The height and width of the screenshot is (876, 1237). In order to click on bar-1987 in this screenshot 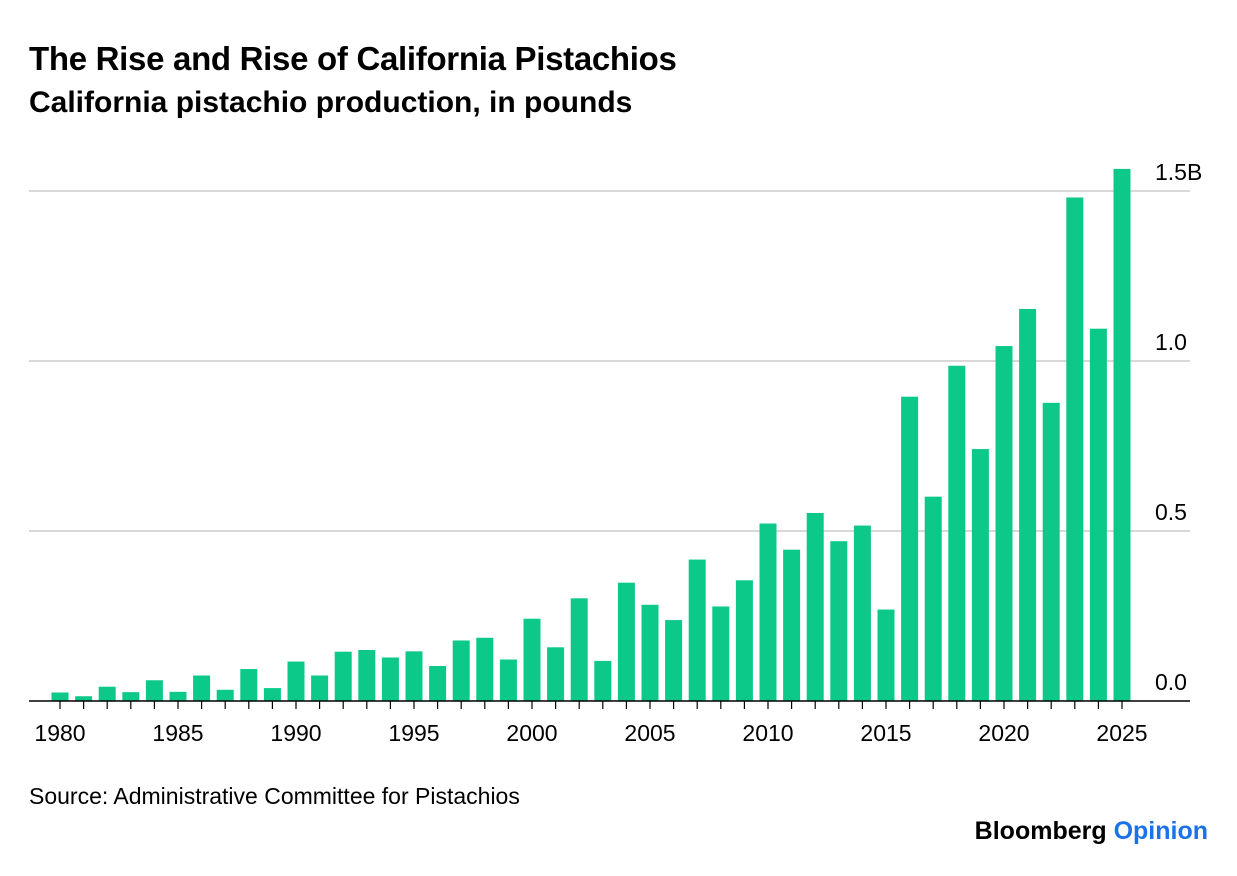, I will do `click(225, 695)`.